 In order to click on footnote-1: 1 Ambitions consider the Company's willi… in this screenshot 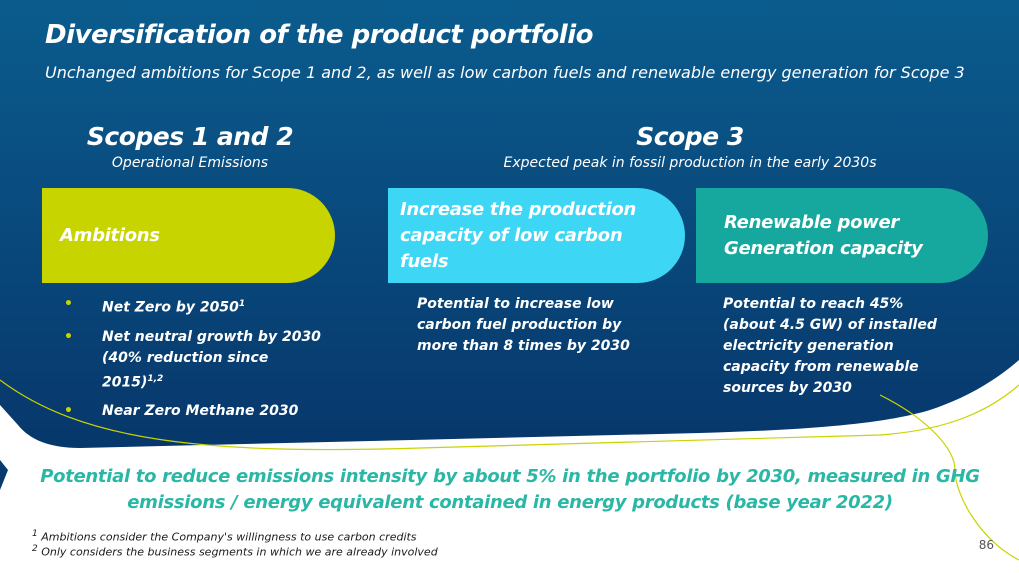, I will do `click(224, 536)`.